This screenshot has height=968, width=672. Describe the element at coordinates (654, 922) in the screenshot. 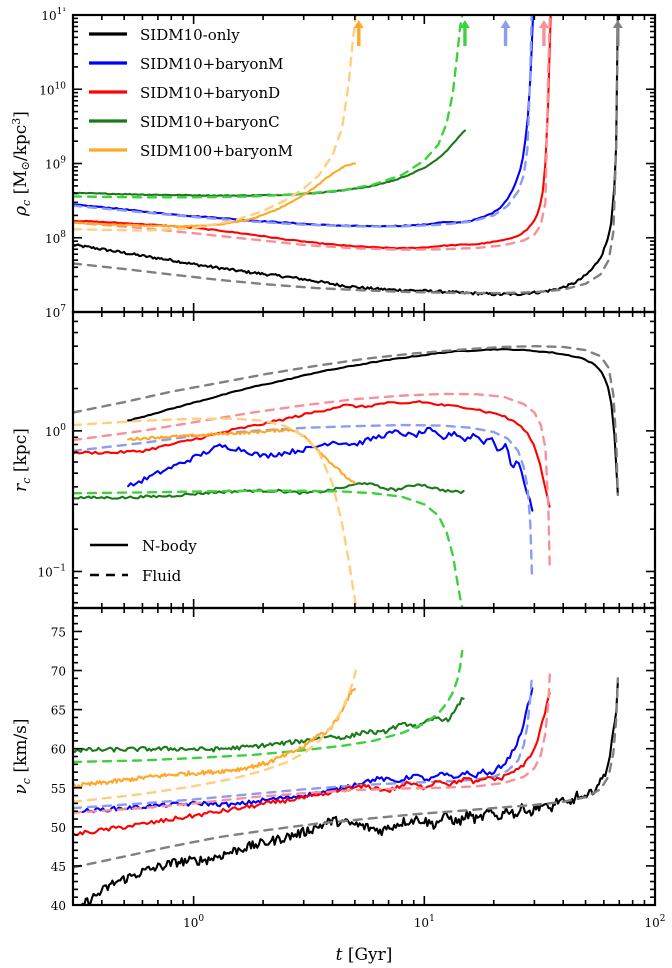

I see `x-tick-label: 10²` at that location.